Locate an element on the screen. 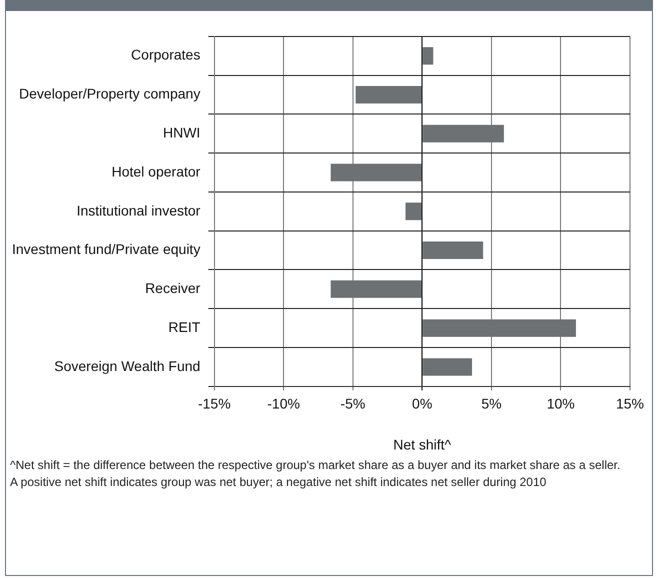 This screenshot has height=579, width=660. y-tick-label: Investment fund/Private equity is located at coordinates (106, 249).